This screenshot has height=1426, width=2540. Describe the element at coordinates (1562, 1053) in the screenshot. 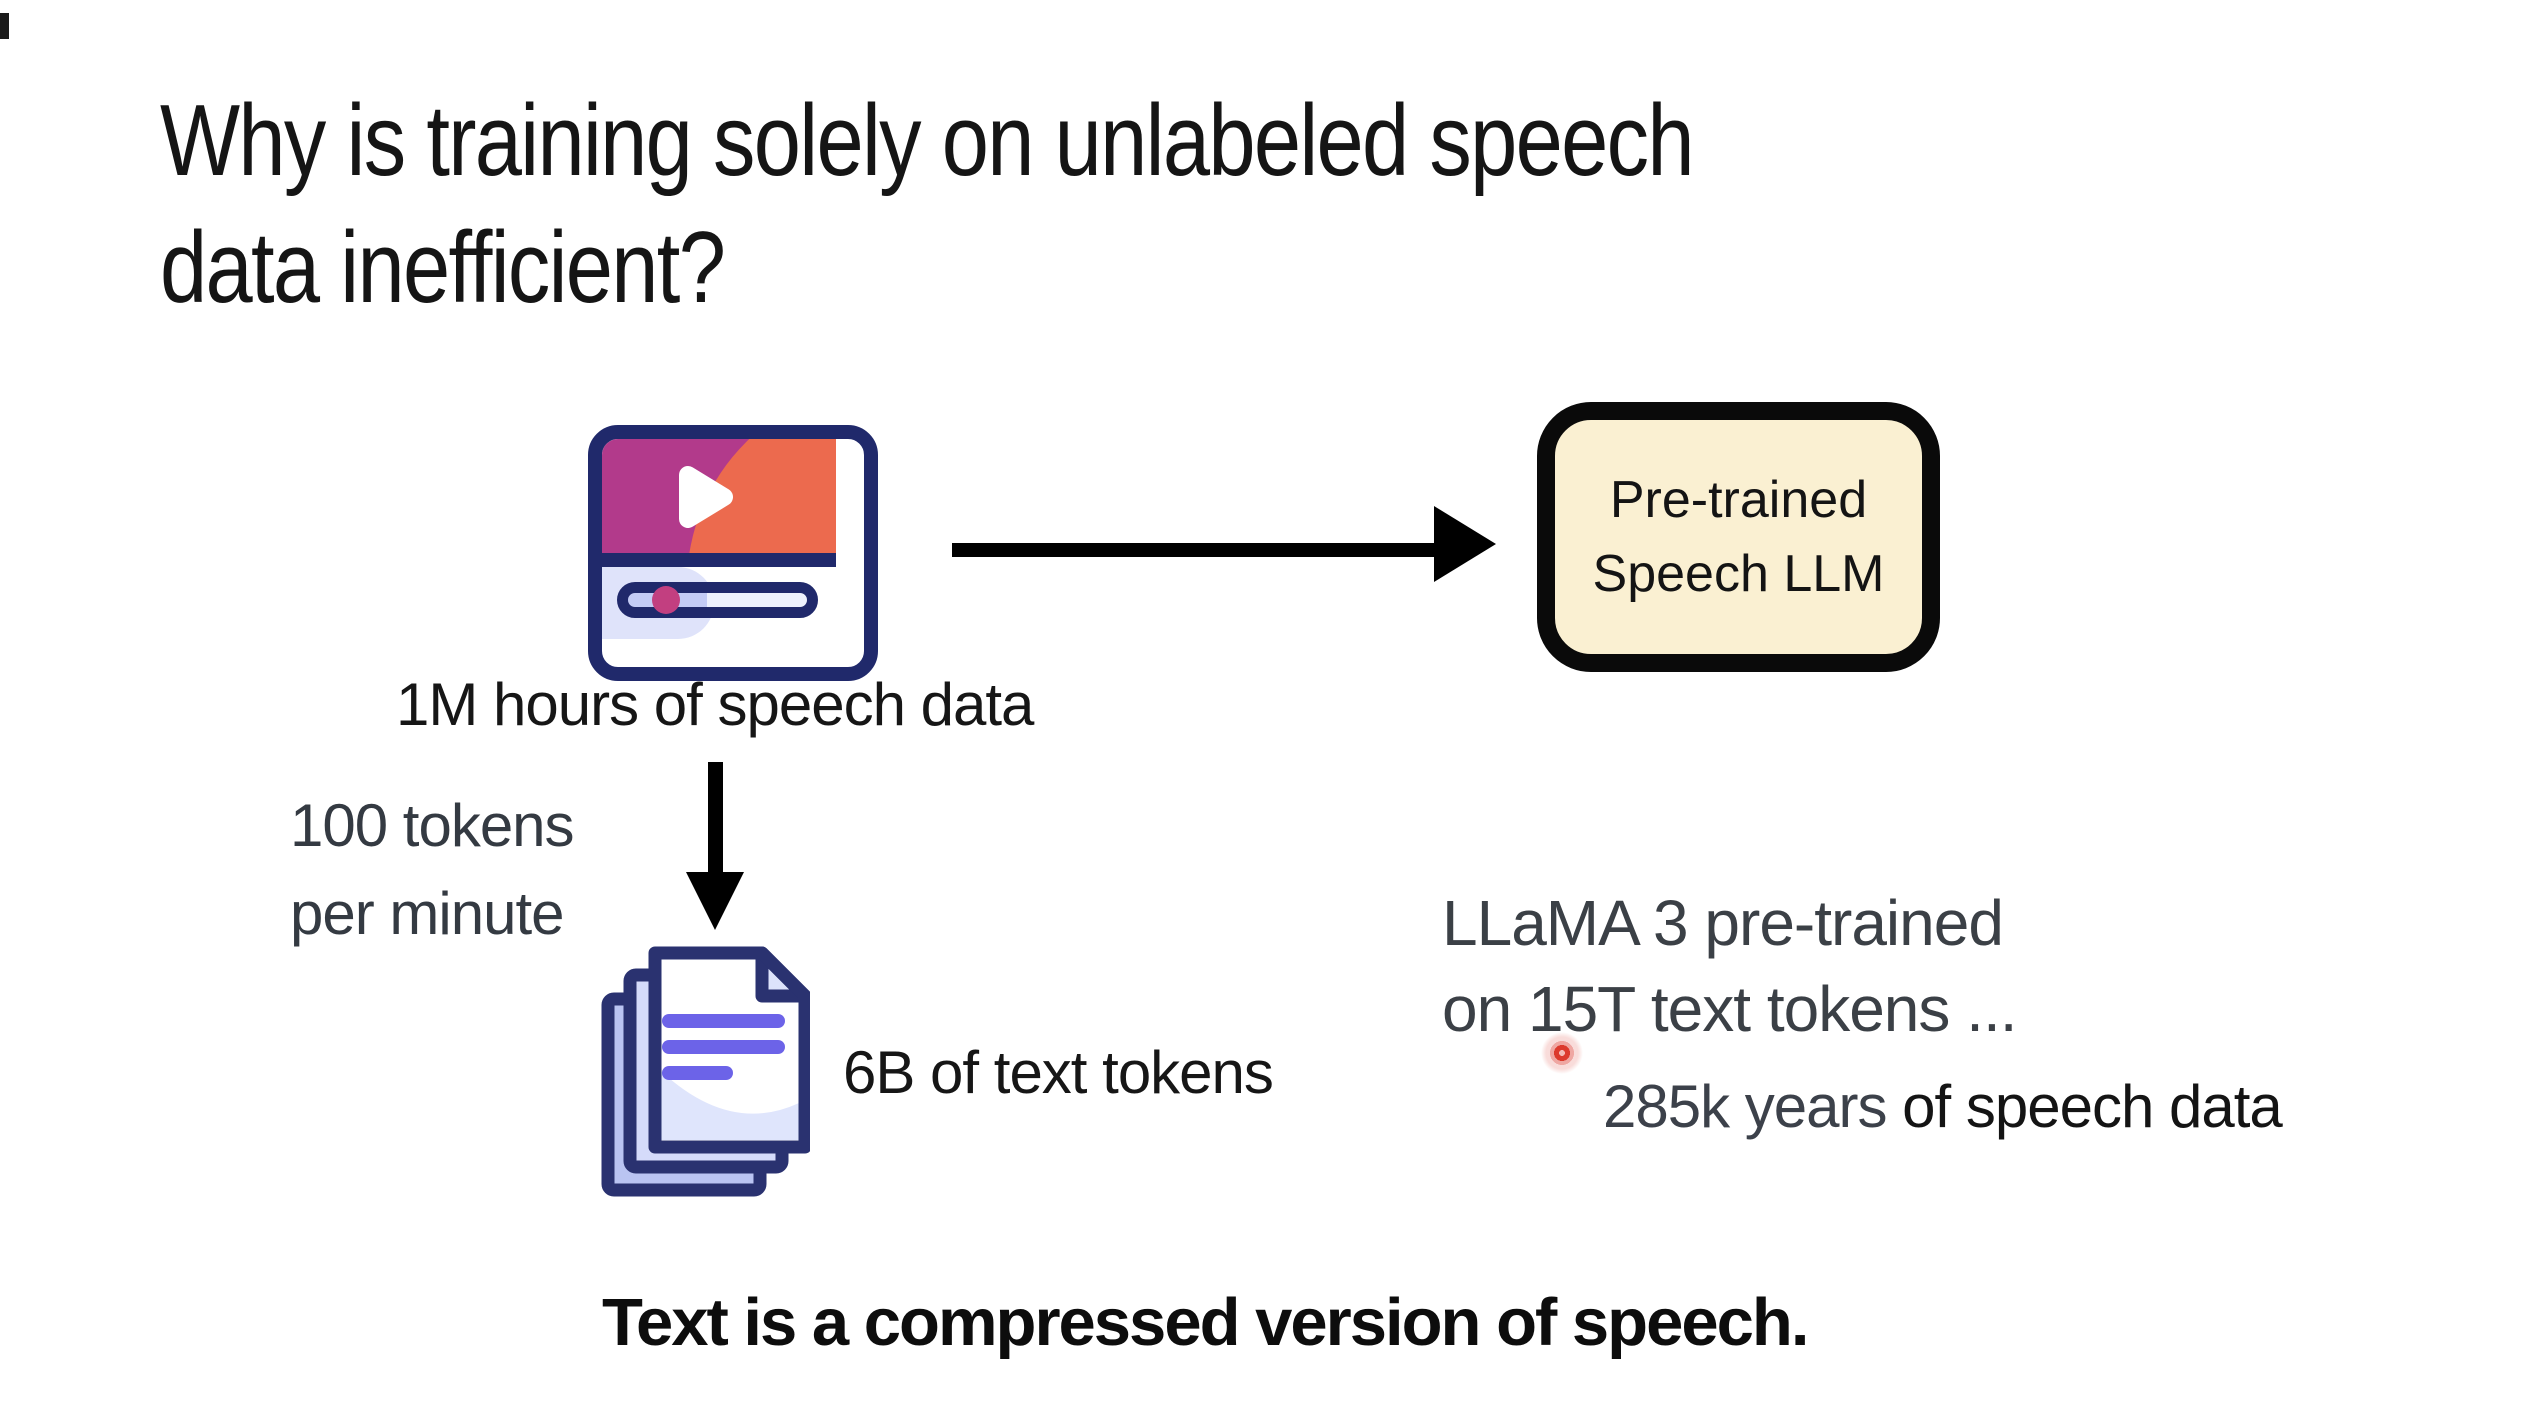

I see `laser-pointer-dot` at that location.